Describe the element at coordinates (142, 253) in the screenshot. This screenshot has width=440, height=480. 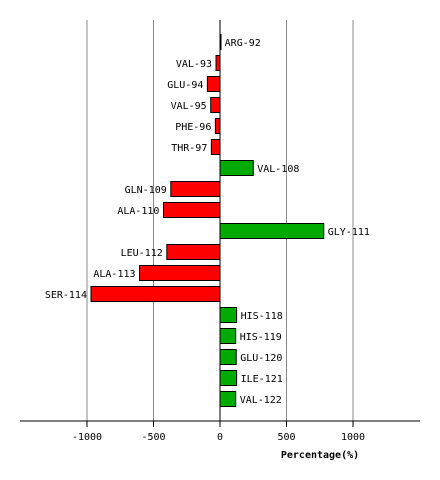
I see `bar-label: LEU-112` at that location.